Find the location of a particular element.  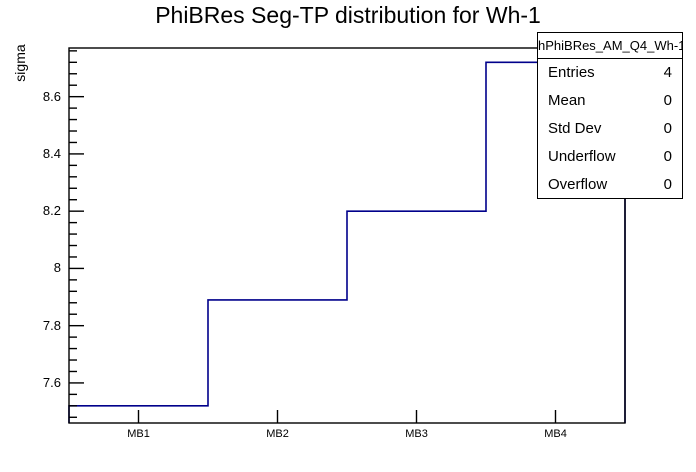

stat-label: Overflow is located at coordinates (578, 184).